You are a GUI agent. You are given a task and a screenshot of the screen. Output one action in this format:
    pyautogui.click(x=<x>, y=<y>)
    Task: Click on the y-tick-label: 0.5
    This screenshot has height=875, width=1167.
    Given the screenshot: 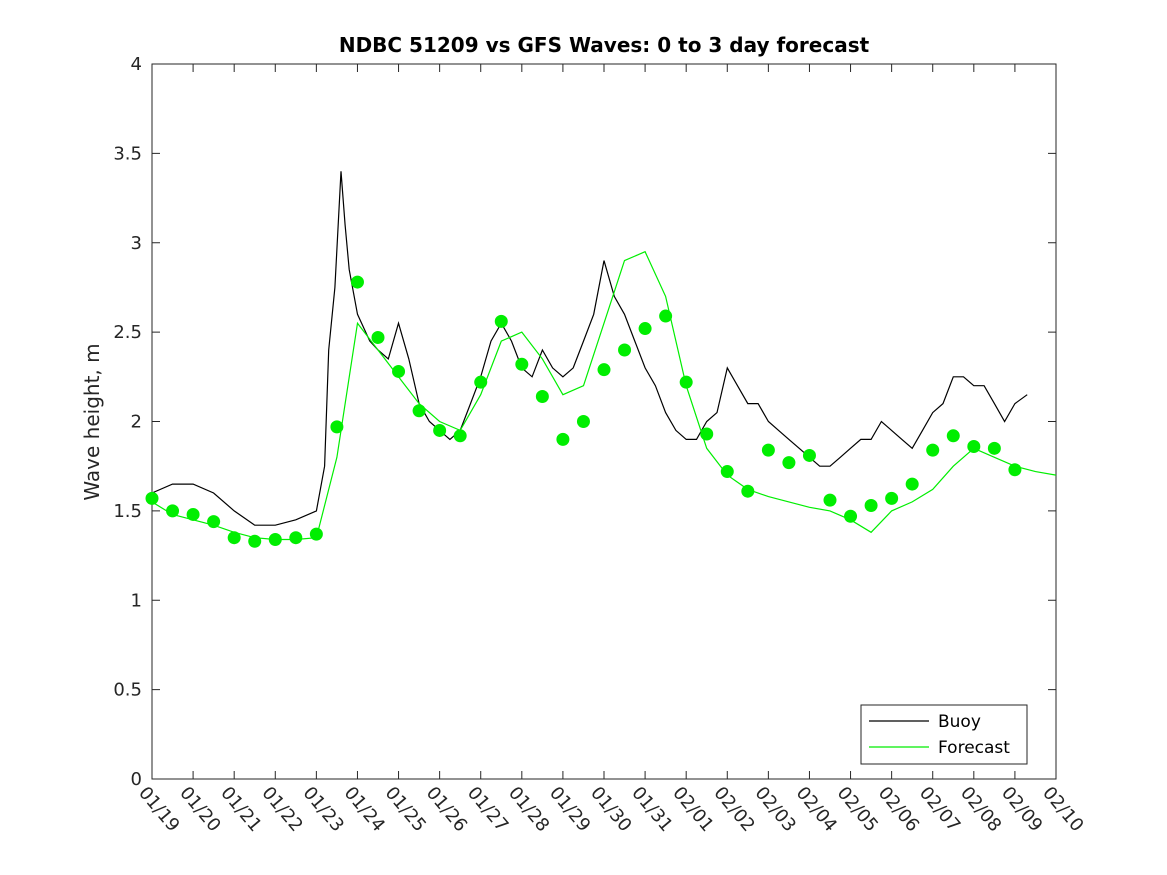 What is the action you would take?
    pyautogui.click(x=127, y=690)
    